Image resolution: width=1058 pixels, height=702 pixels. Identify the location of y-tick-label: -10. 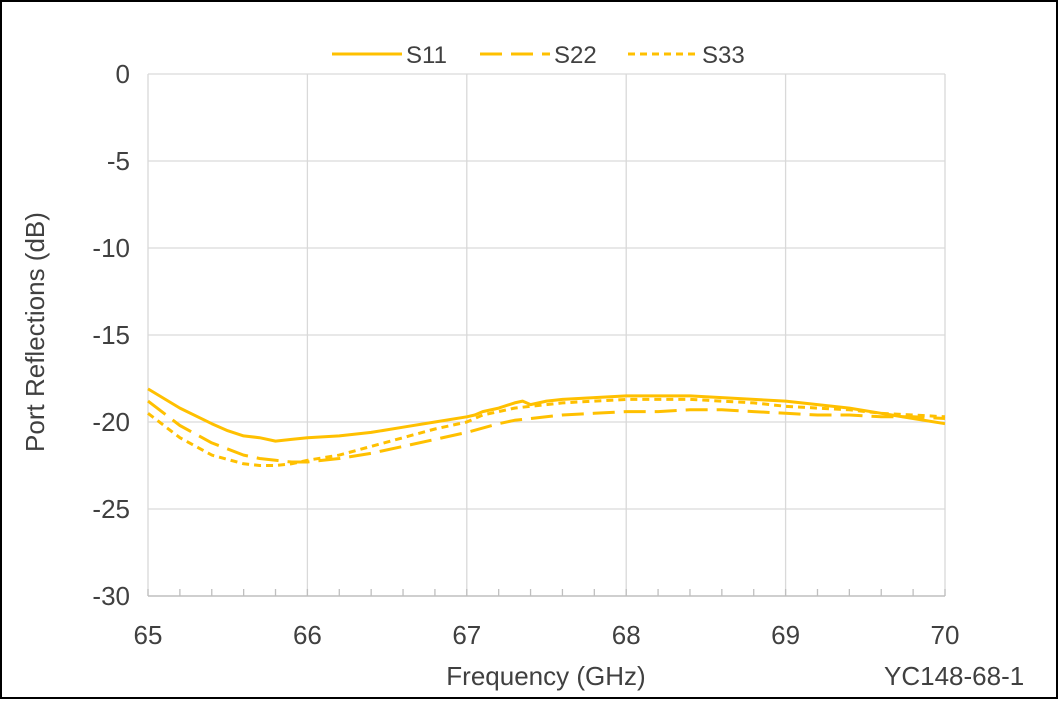
(111, 248).